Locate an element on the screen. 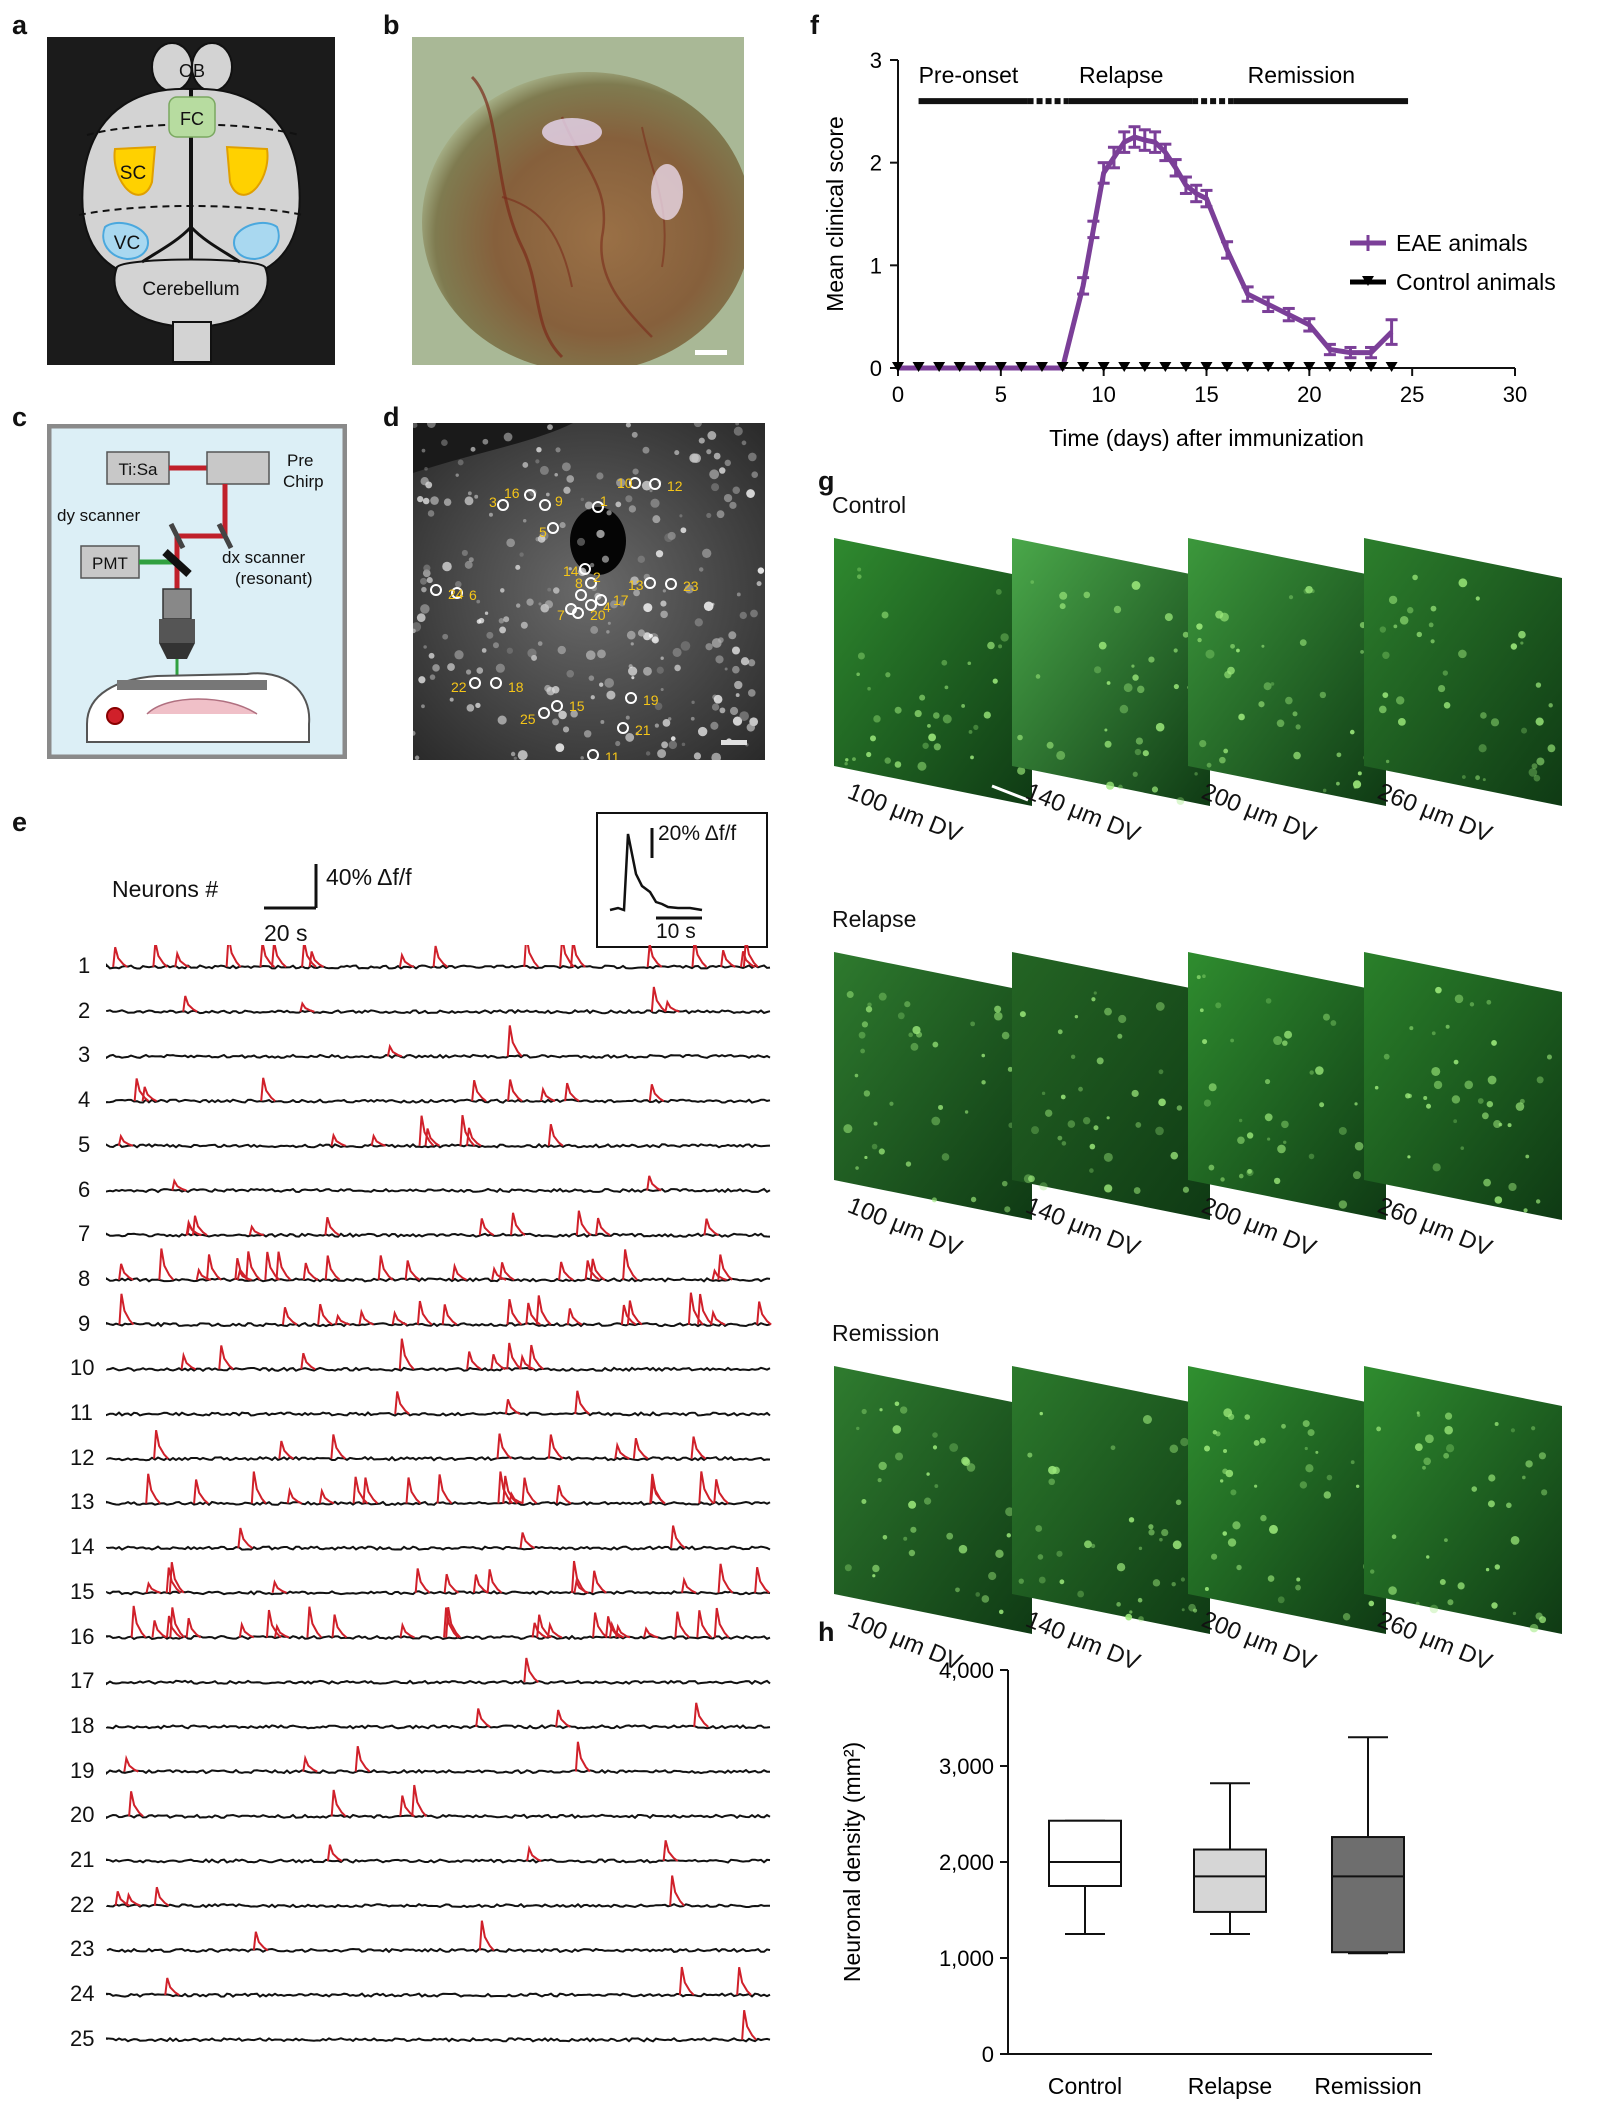  y-tick-label: 0 is located at coordinates (876, 368).